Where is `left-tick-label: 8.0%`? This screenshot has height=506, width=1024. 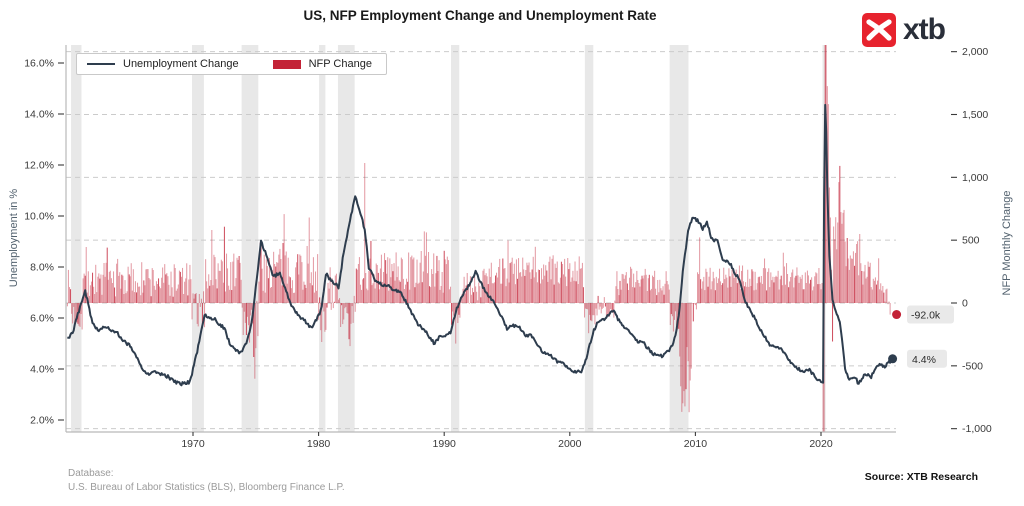 left-tick-label: 8.0% is located at coordinates (42, 268).